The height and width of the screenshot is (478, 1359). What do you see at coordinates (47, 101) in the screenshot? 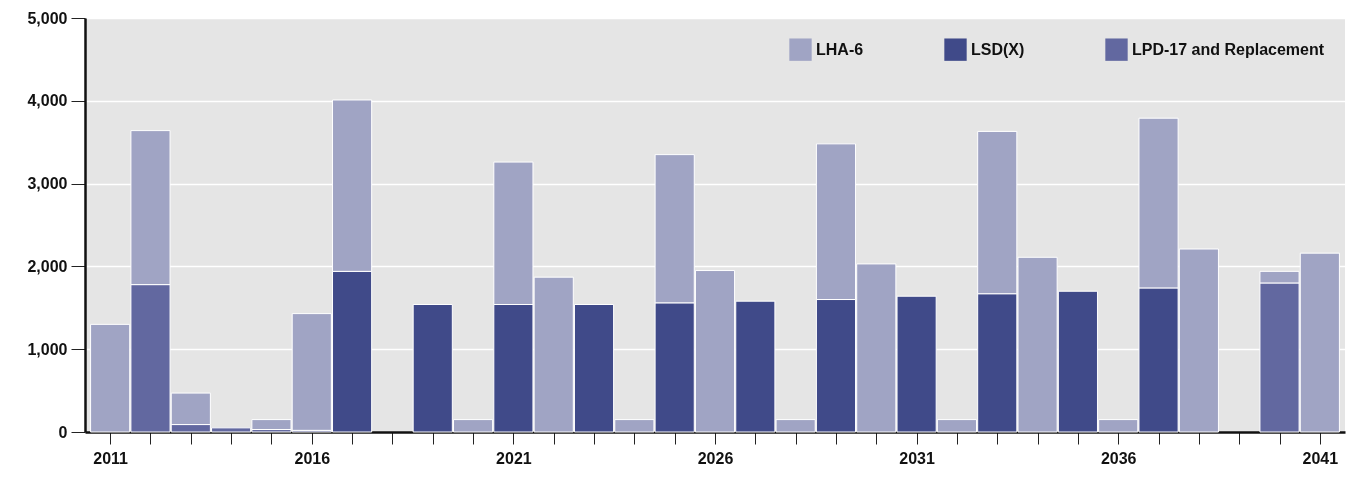
I see `y-tick-label: 4,000` at bounding box center [47, 101].